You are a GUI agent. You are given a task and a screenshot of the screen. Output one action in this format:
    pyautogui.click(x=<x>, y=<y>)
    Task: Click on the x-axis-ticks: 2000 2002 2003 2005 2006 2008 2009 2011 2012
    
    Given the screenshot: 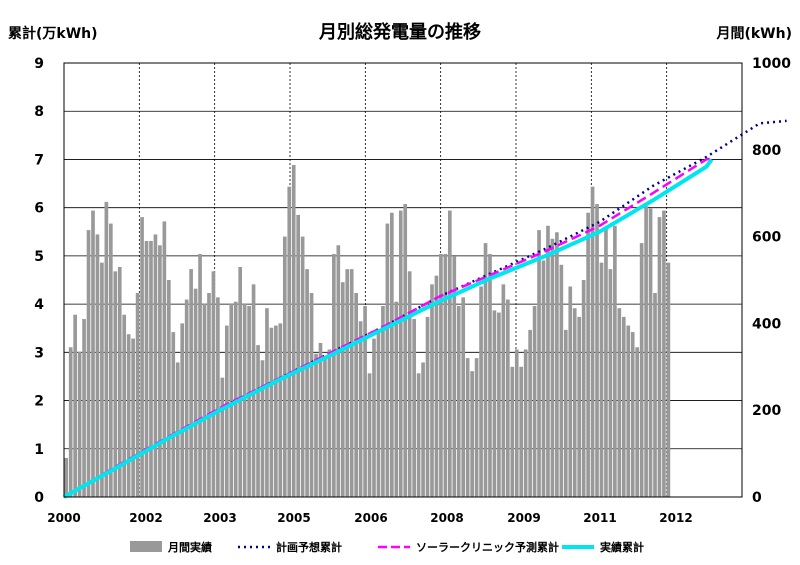 What is the action you would take?
    pyautogui.click(x=369, y=518)
    